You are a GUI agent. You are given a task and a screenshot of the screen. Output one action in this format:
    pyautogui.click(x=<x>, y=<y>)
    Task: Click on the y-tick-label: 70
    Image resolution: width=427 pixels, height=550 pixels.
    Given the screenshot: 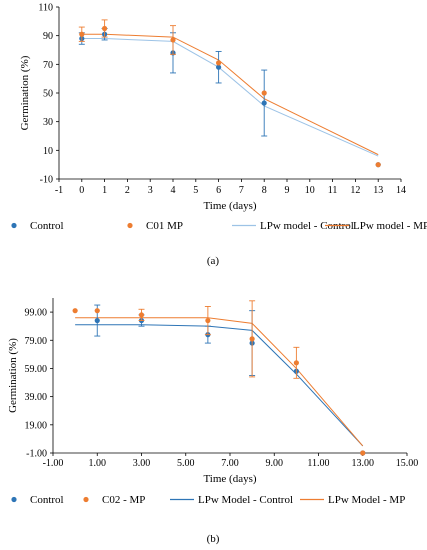 What is the action you would take?
    pyautogui.click(x=48, y=65)
    